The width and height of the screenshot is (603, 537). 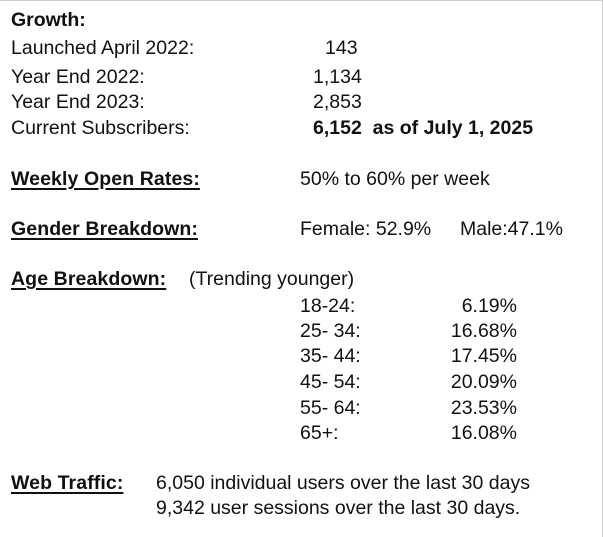 What do you see at coordinates (489, 306) in the screenshot?
I see `age-percent: 6.19%` at bounding box center [489, 306].